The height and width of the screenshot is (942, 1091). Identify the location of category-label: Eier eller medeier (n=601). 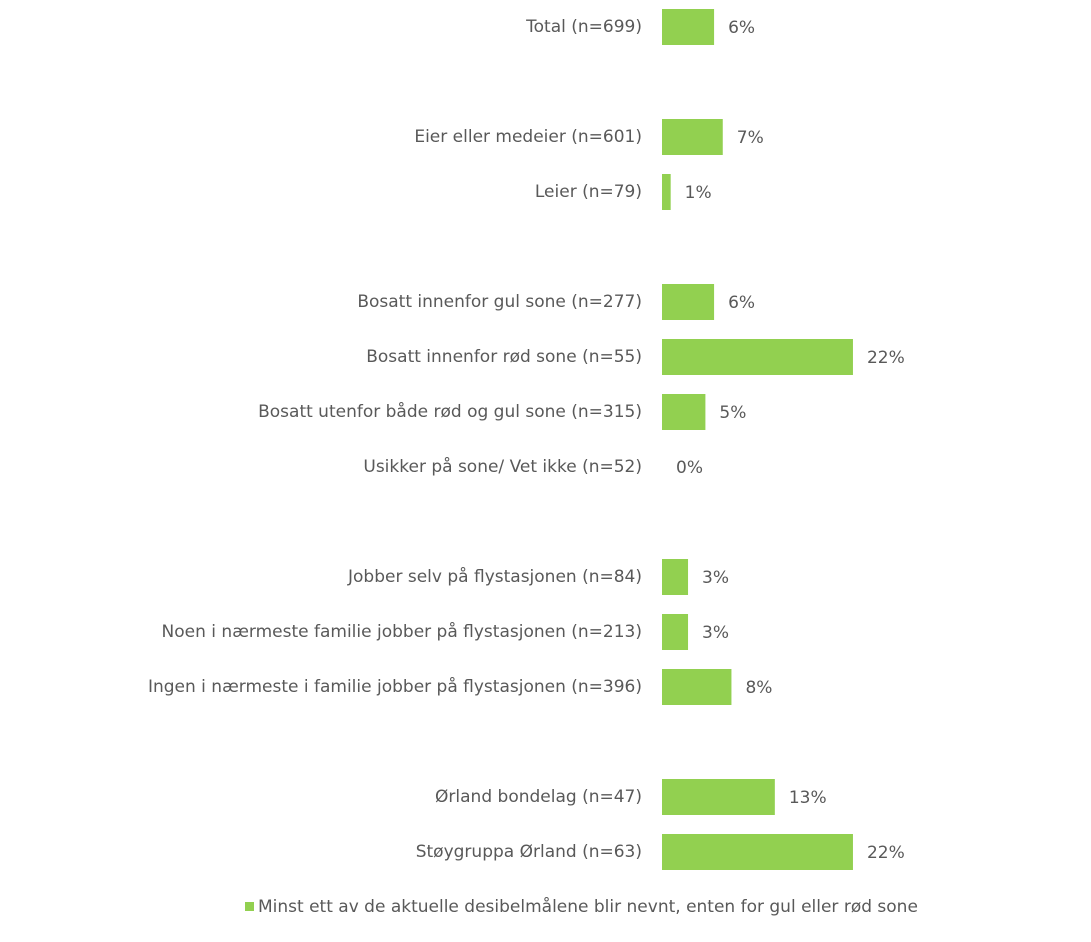
(528, 137).